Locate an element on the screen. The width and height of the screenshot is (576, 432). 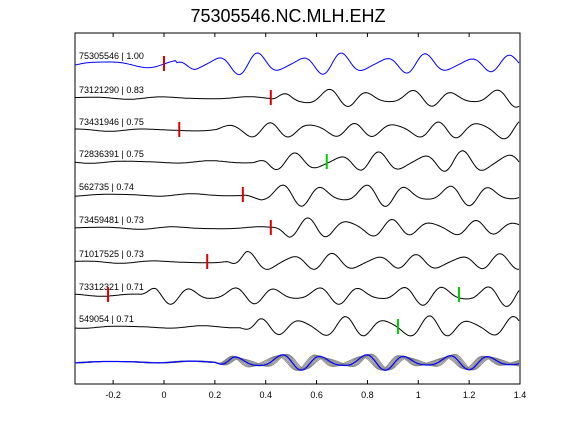
x-tick-label: 0.2 is located at coordinates (215, 395).